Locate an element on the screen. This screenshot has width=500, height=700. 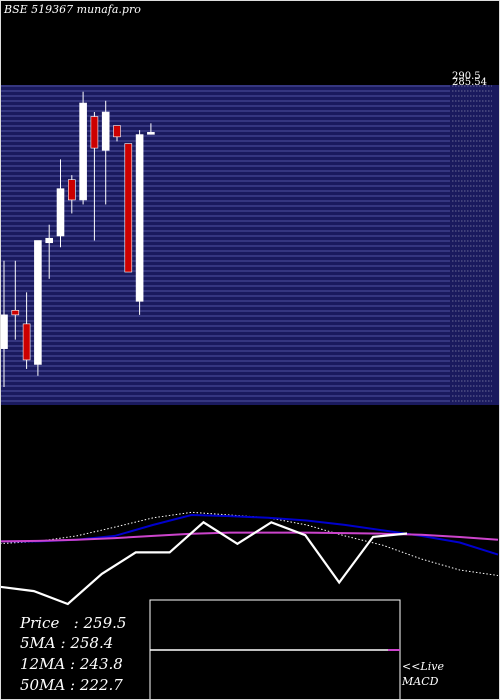
ma5-label: 5MA is located at coordinates (38, 643).